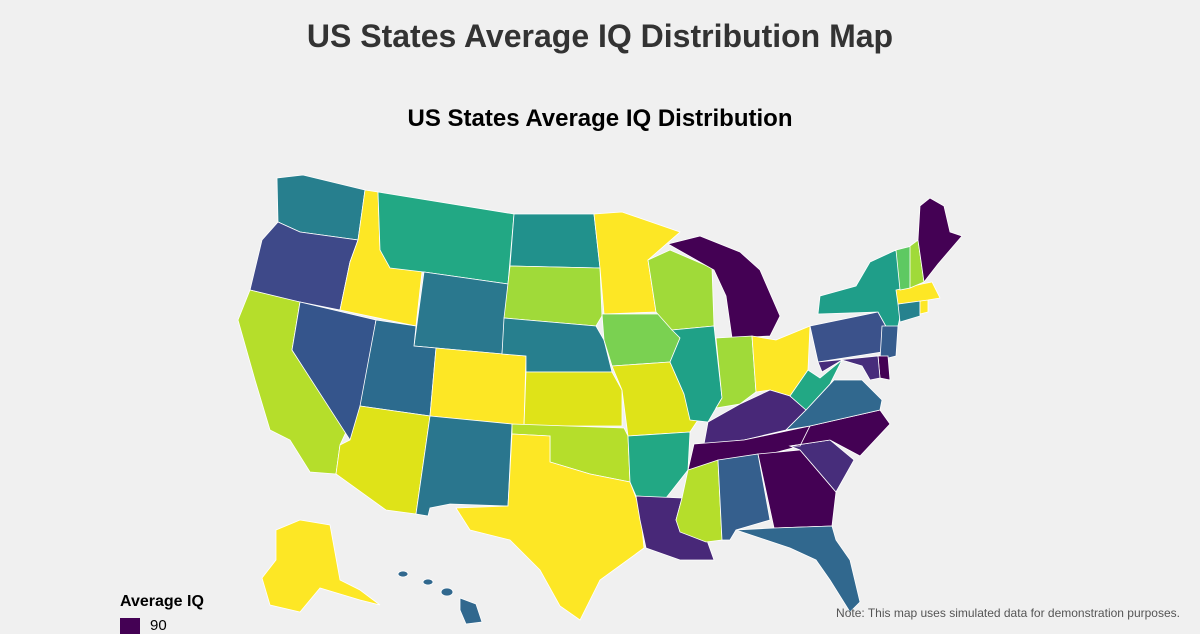  I want to click on state-michigan, so click(723, 287).